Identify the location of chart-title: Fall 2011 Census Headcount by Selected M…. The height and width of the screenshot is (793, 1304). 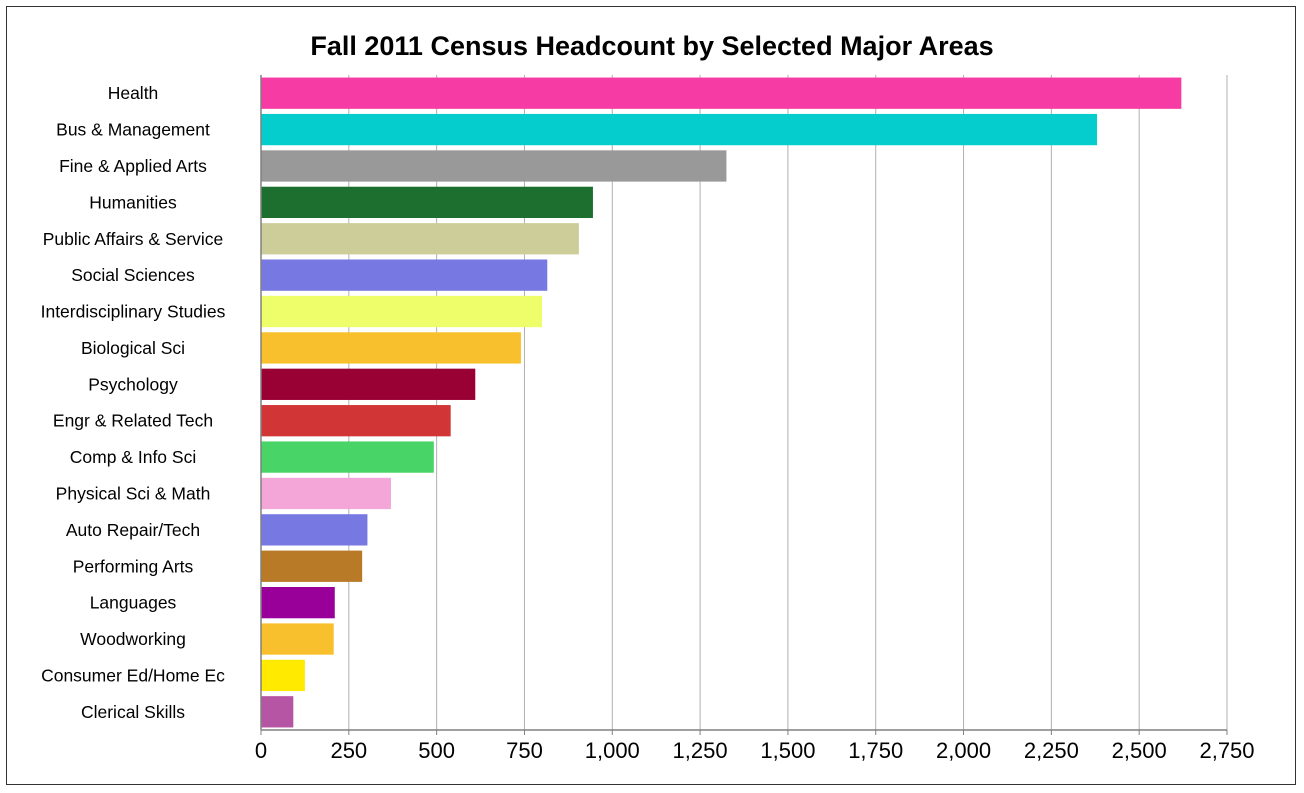
(651, 46).